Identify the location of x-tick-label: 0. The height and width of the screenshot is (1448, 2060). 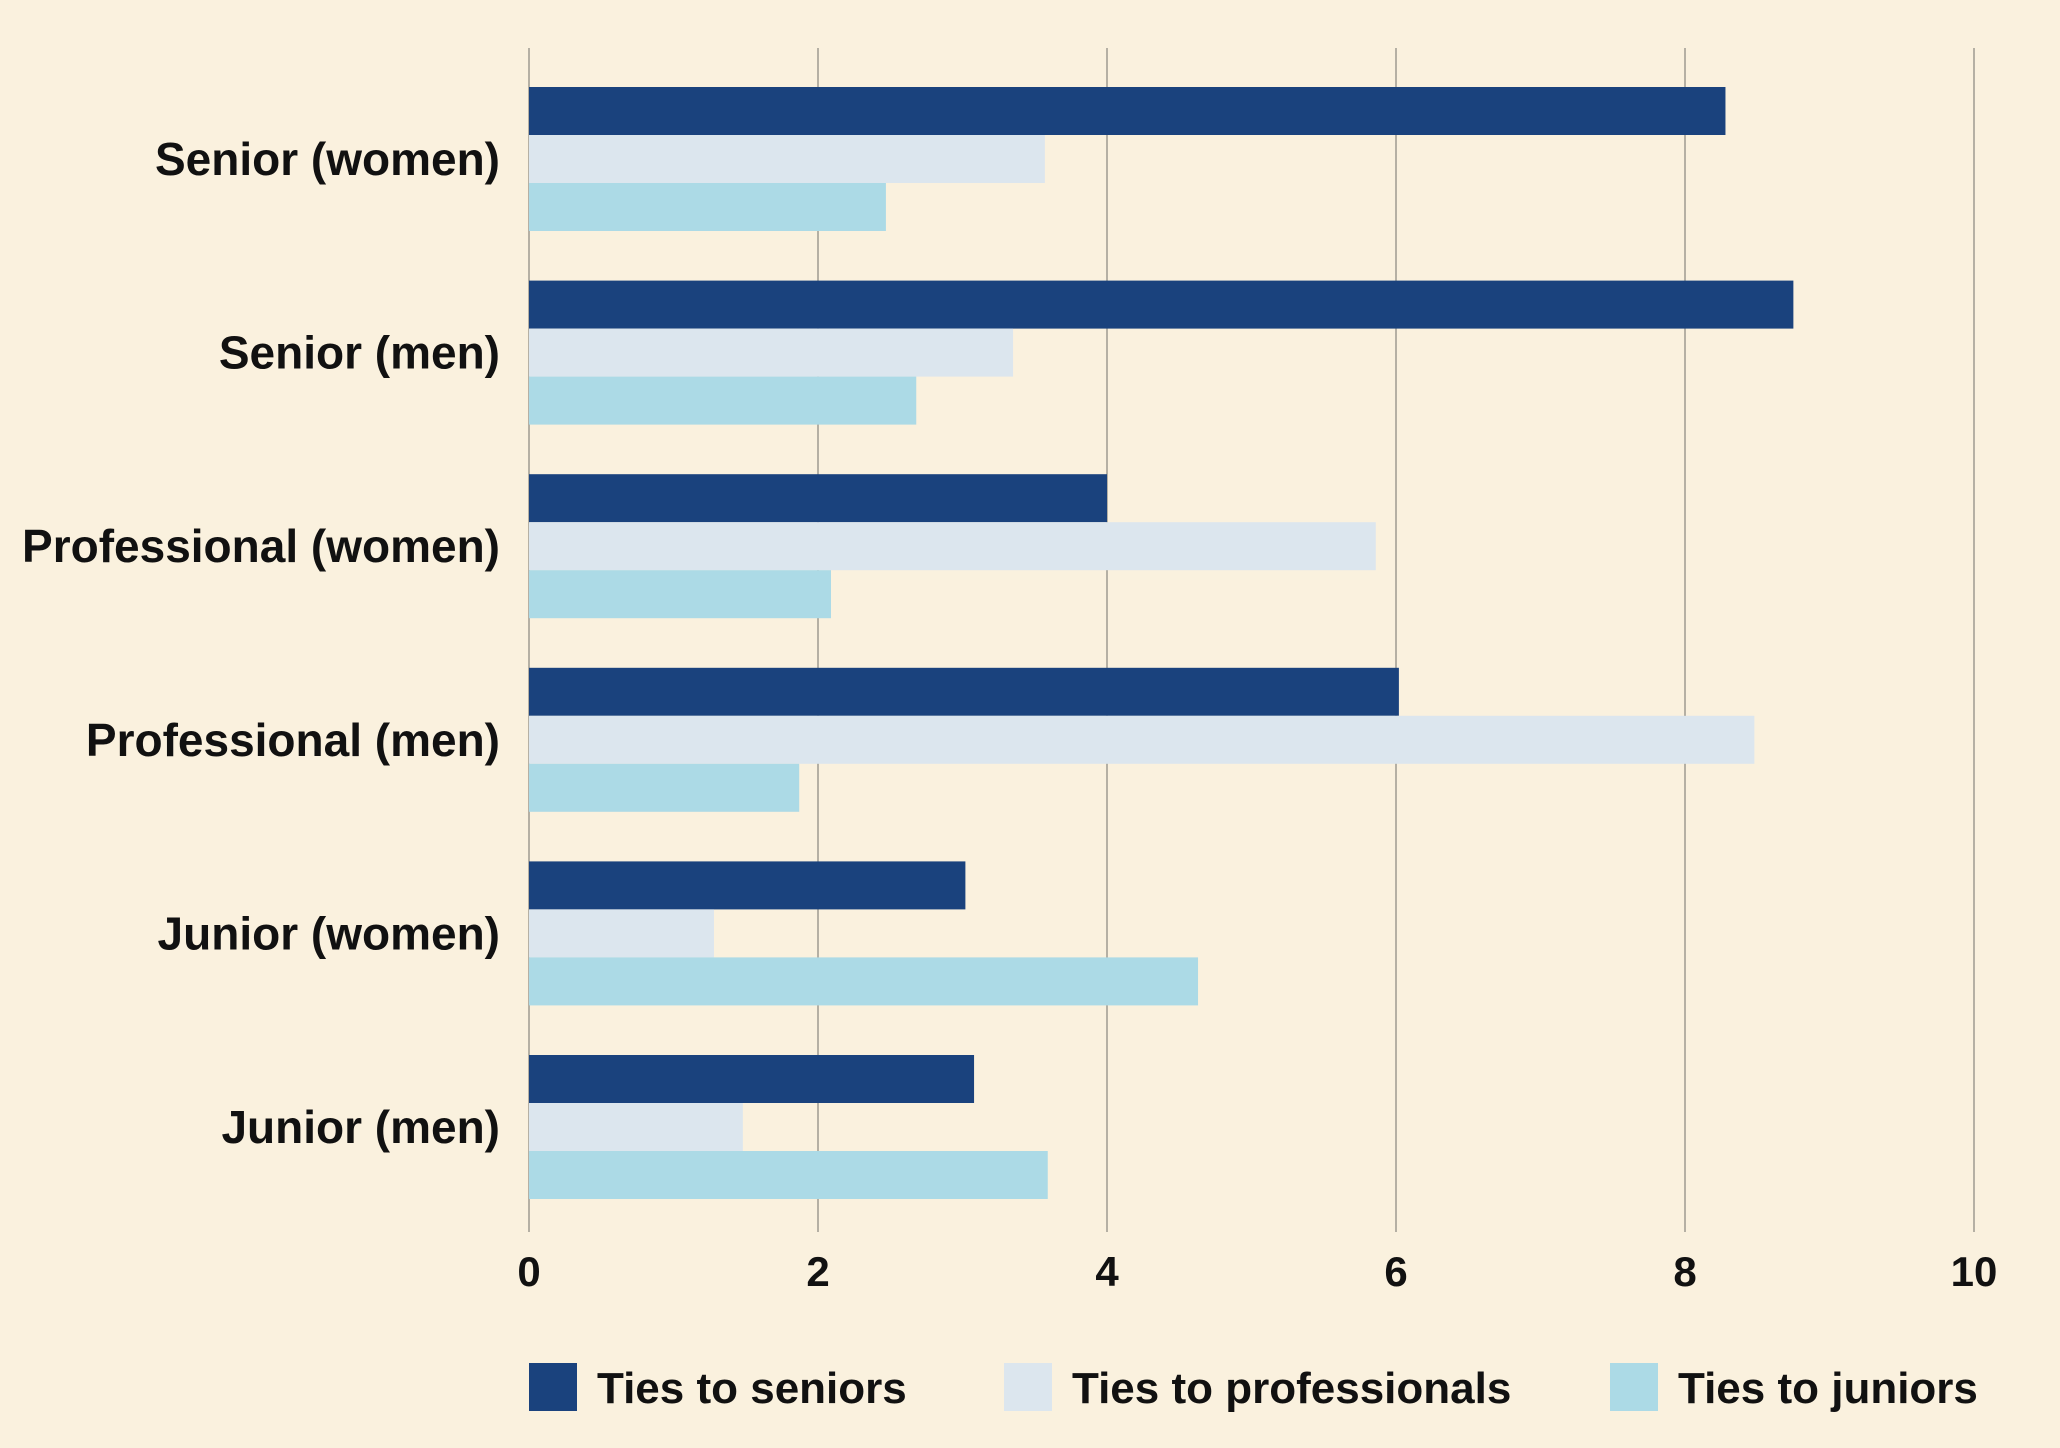
(528, 1271).